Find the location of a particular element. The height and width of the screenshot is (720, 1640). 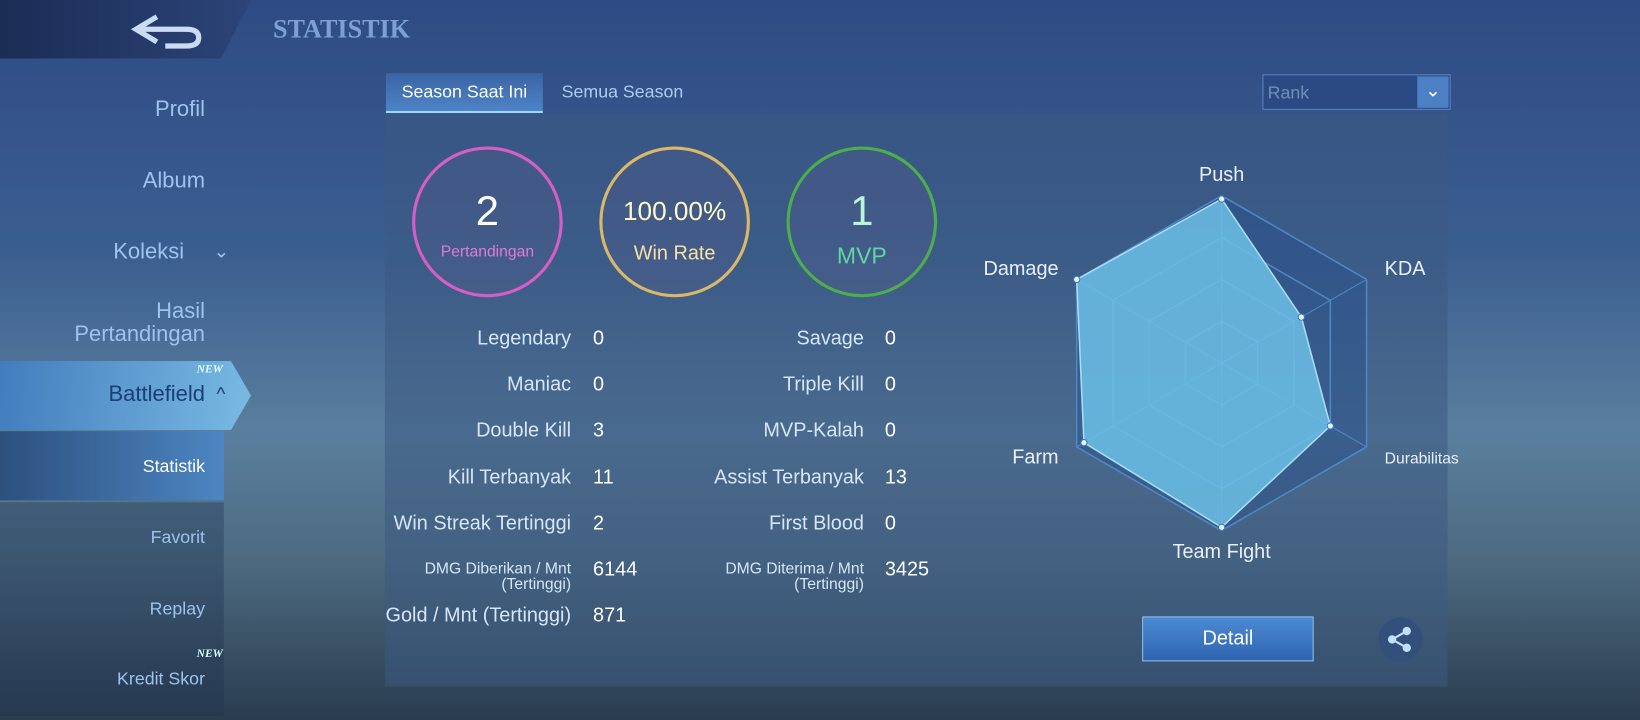

radar-label: Damage is located at coordinates (1021, 269).